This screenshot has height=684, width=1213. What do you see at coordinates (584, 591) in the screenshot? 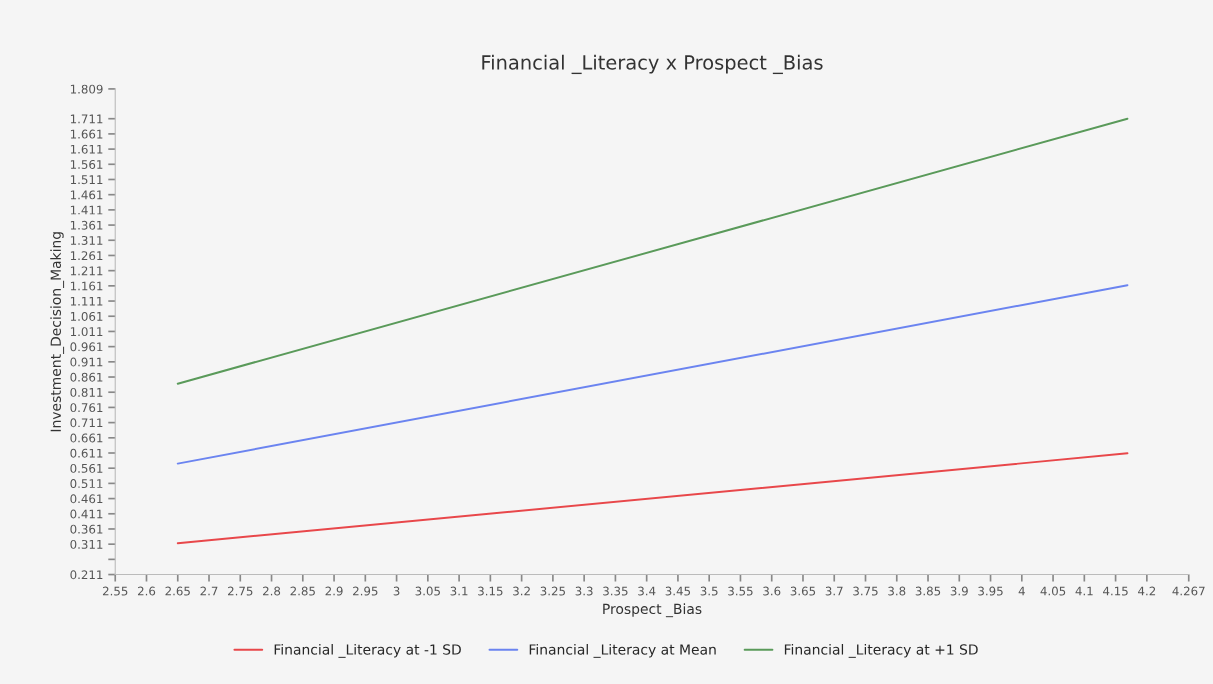
I see `x-tick-label: 3.3` at bounding box center [584, 591].